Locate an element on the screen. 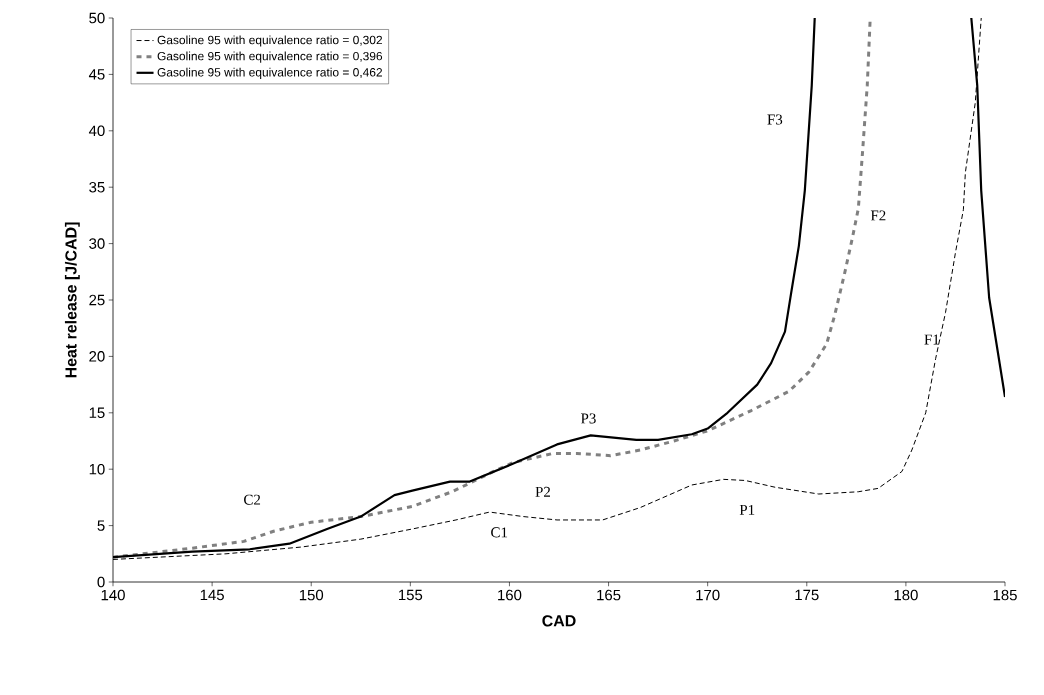 The height and width of the screenshot is (695, 1044). x-tick-label: 185 is located at coordinates (1005, 595).